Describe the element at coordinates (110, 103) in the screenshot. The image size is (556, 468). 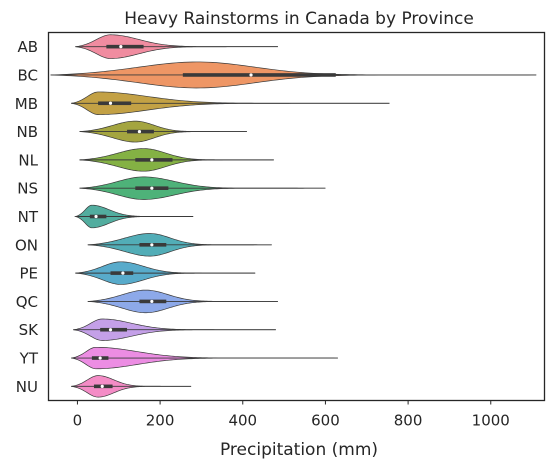
I see `median-mb` at that location.